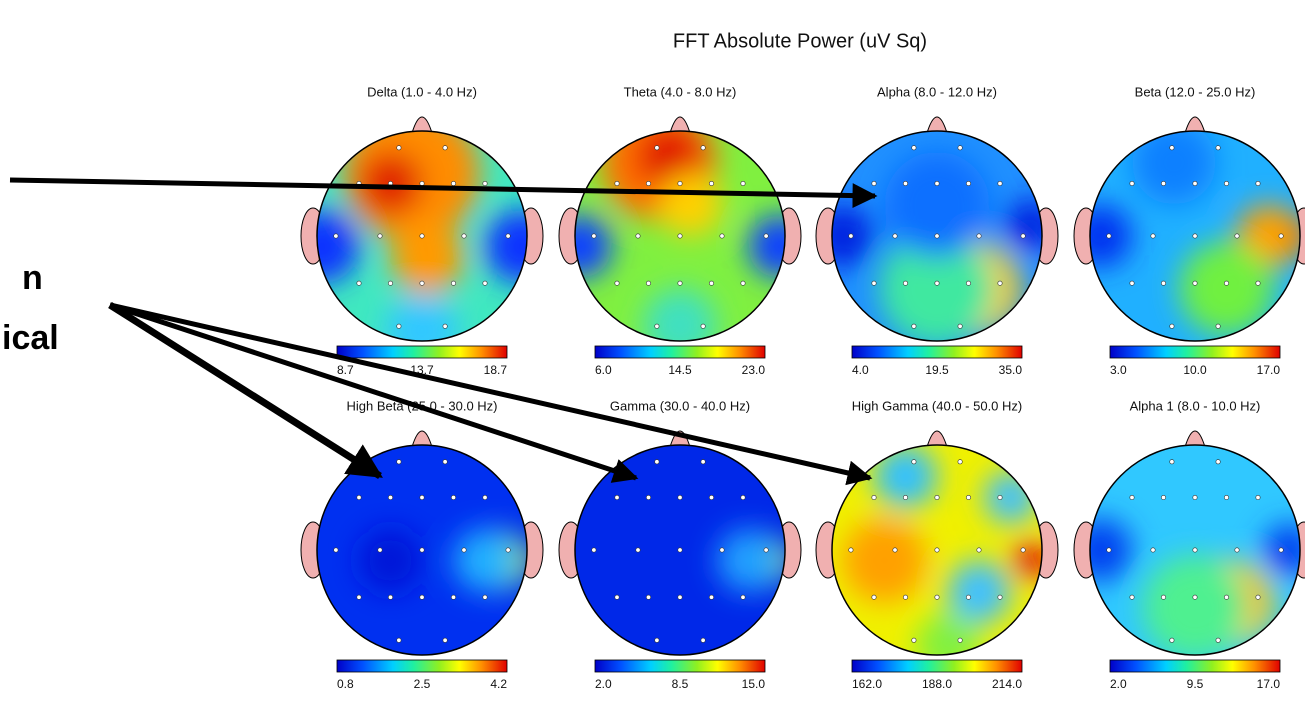  What do you see at coordinates (1195, 91) in the screenshot?
I see `map-label: Beta (12.0 - 25.0 Hz)` at bounding box center [1195, 91].